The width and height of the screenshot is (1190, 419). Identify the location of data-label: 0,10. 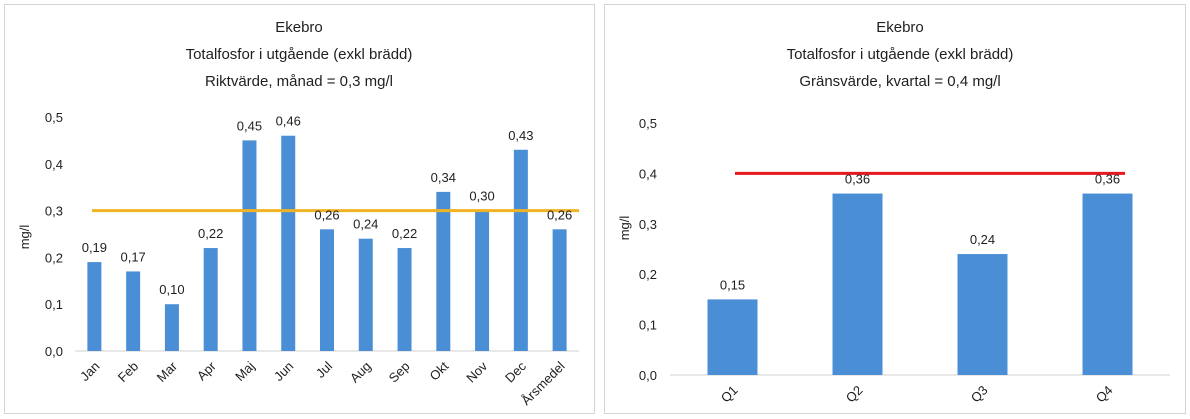
(171, 289).